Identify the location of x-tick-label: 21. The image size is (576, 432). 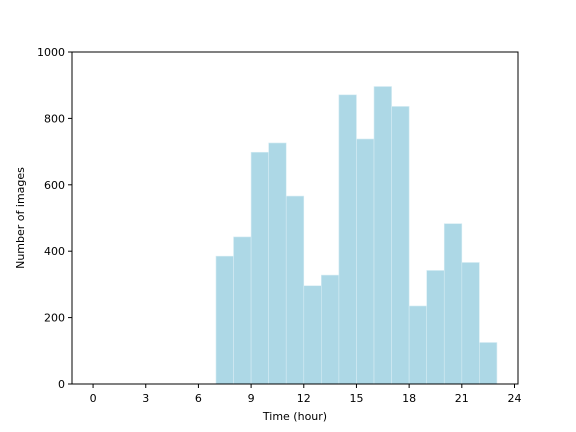
(462, 398).